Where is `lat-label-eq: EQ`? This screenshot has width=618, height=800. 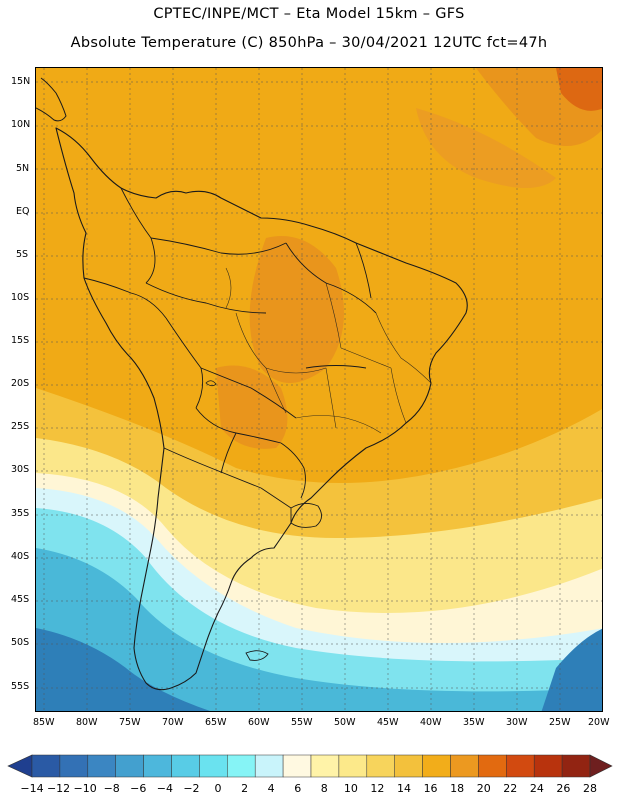
lat-label-eq: EQ is located at coordinates (23, 211).